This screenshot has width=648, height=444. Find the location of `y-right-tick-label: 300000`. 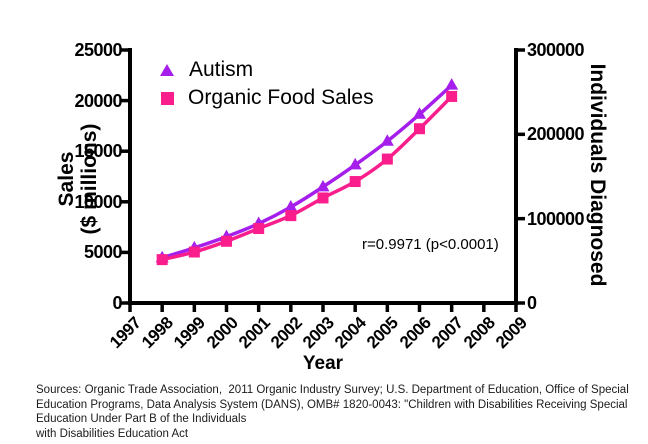

y-right-tick-label: 300000 is located at coordinates (556, 50).